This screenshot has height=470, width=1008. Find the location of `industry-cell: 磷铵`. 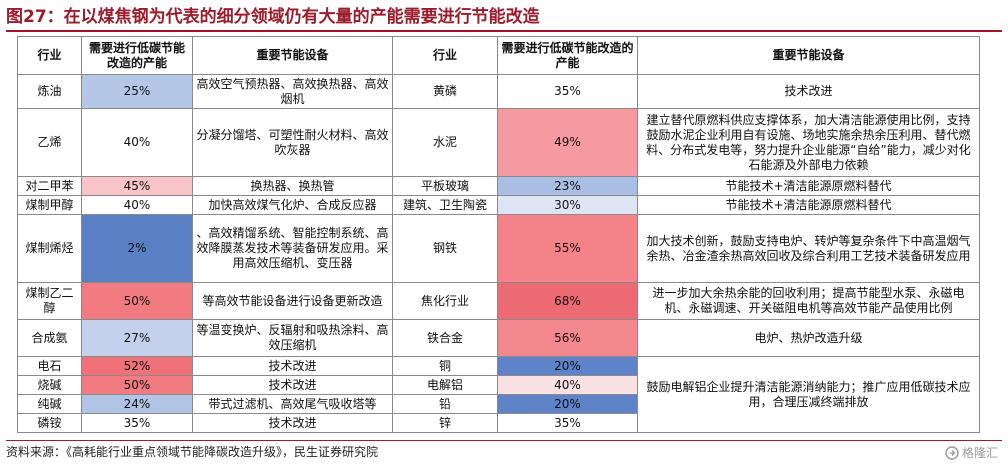

industry-cell: 磷铵 is located at coordinates (49, 423).